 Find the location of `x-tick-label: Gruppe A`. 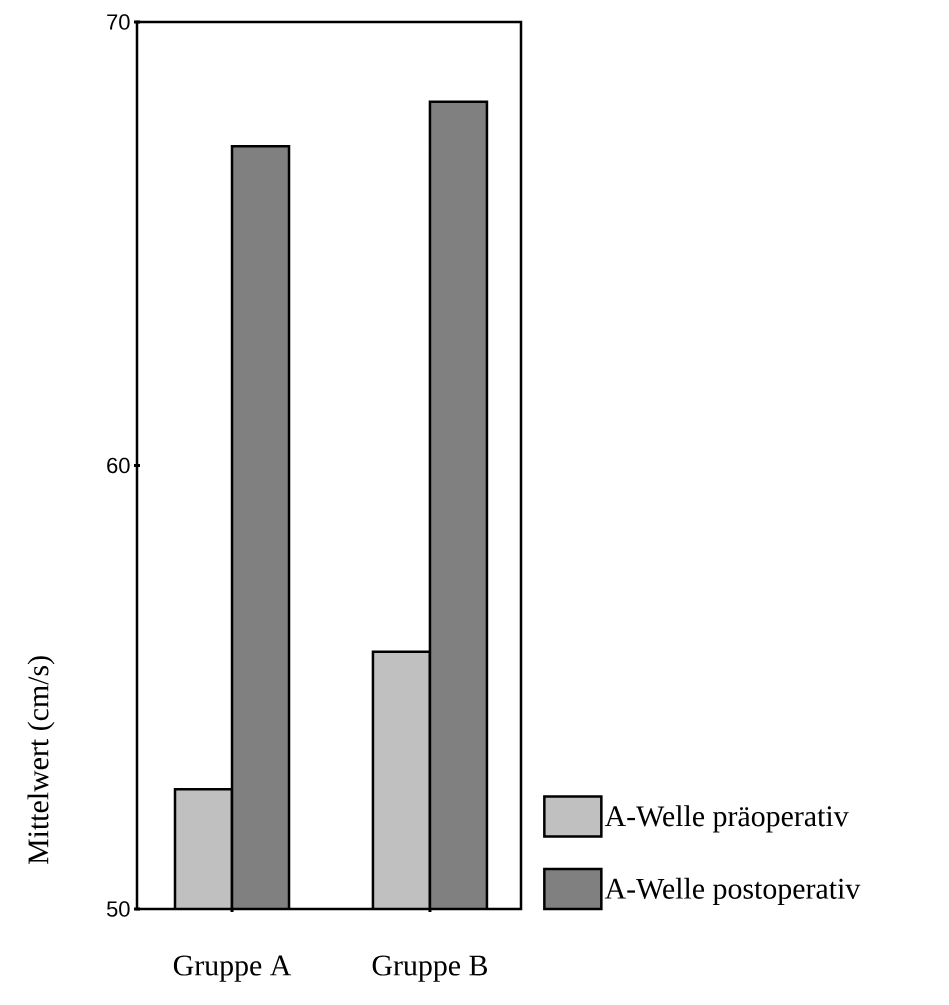

x-tick-label: Gruppe A is located at coordinates (232, 968).